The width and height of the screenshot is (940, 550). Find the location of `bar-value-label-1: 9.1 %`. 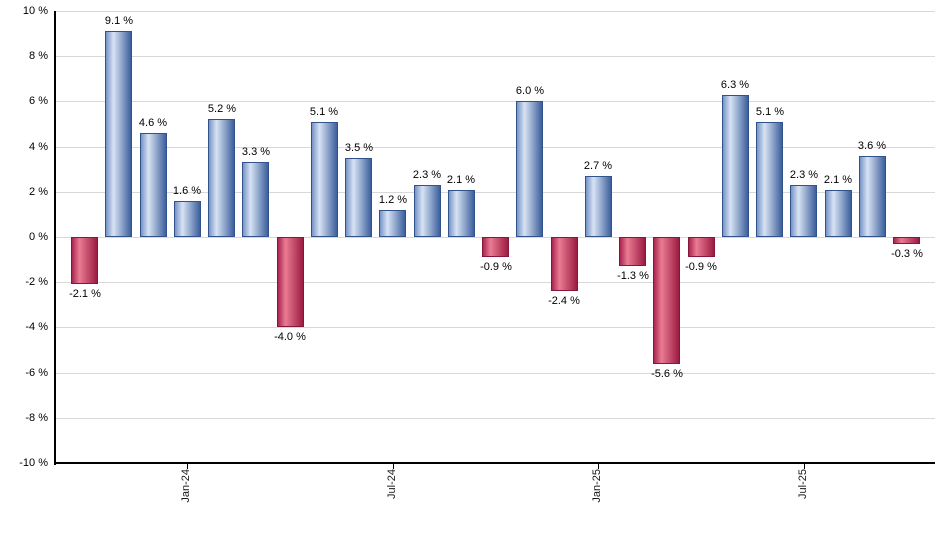

bar-value-label-1: 9.1 % is located at coordinates (119, 21).